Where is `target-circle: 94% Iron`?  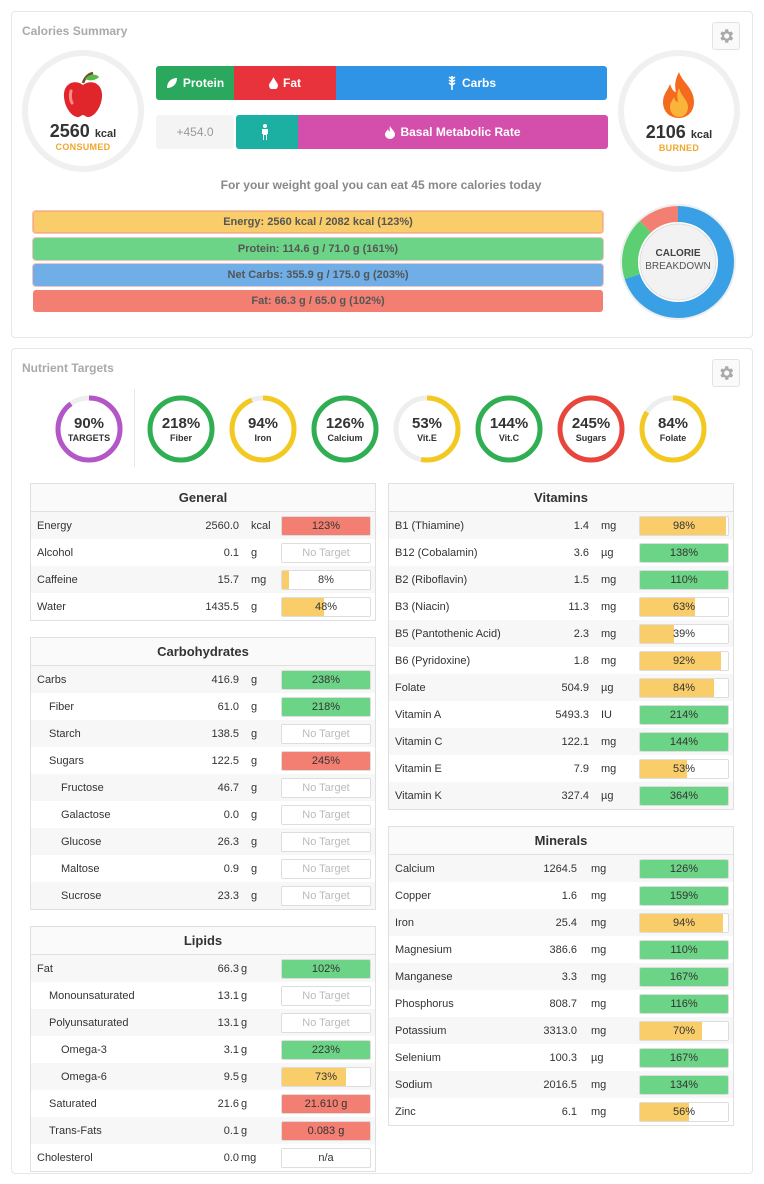
target-circle: 94% Iron is located at coordinates (263, 429).